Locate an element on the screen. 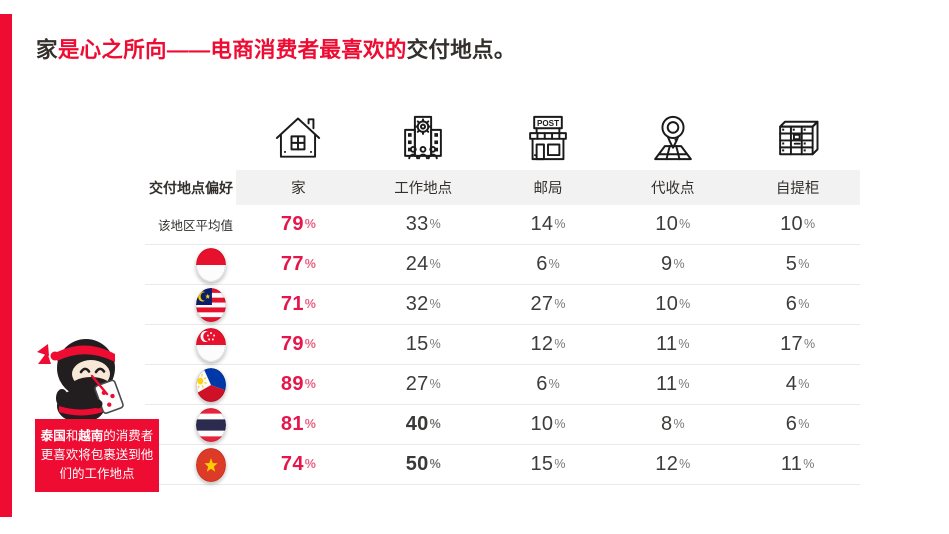  table-row-regional-average: 该地区平均值 79% 33% 14% 10% 10% is located at coordinates (502, 225).